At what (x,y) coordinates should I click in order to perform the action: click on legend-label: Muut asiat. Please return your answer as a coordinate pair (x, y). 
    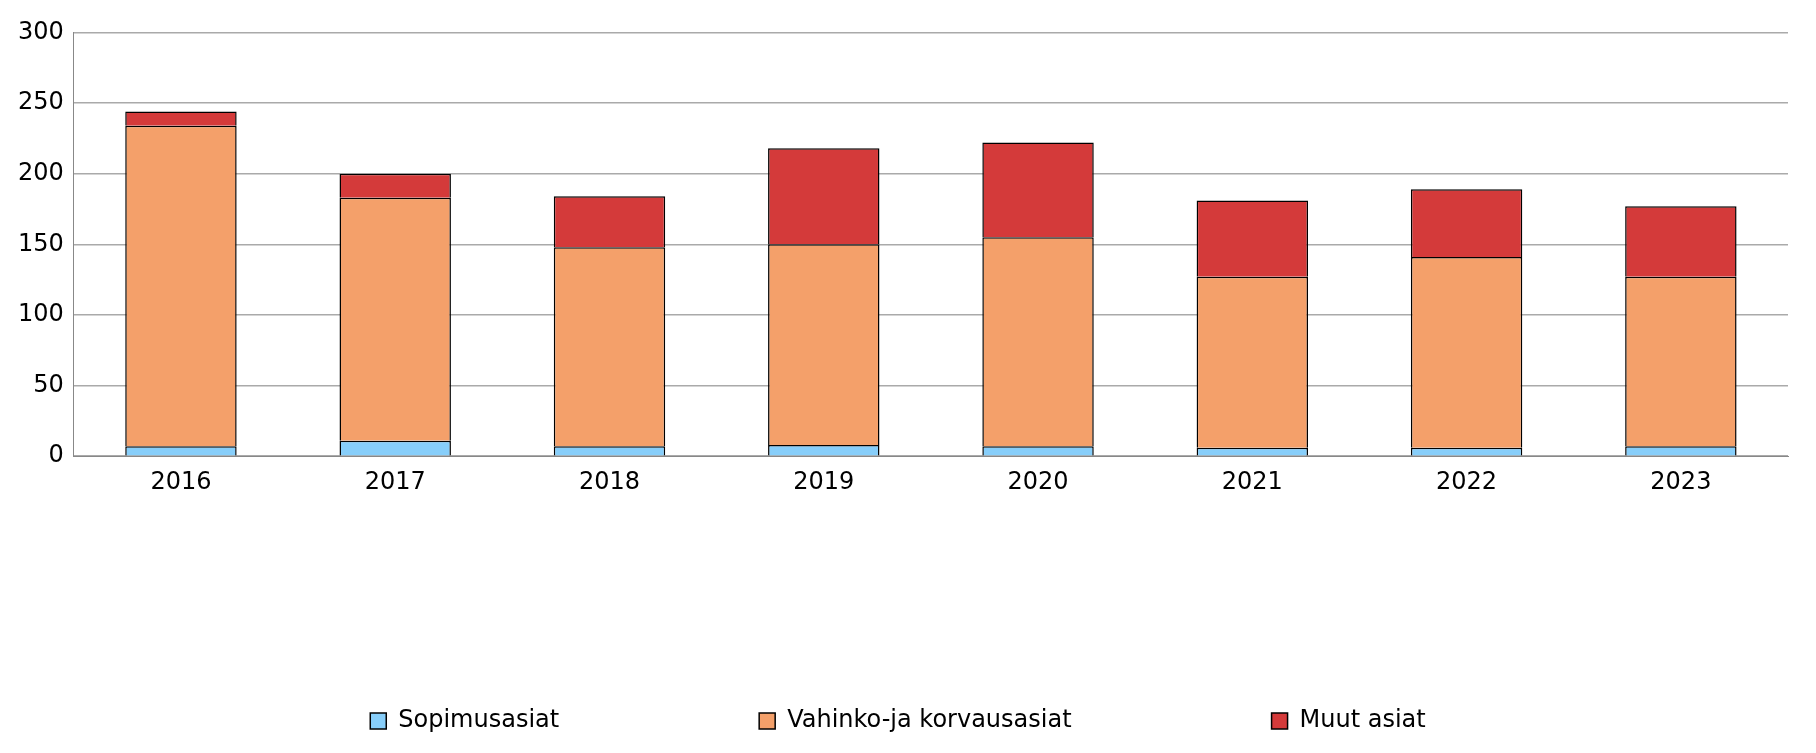
    Looking at the image, I should click on (1362, 719).